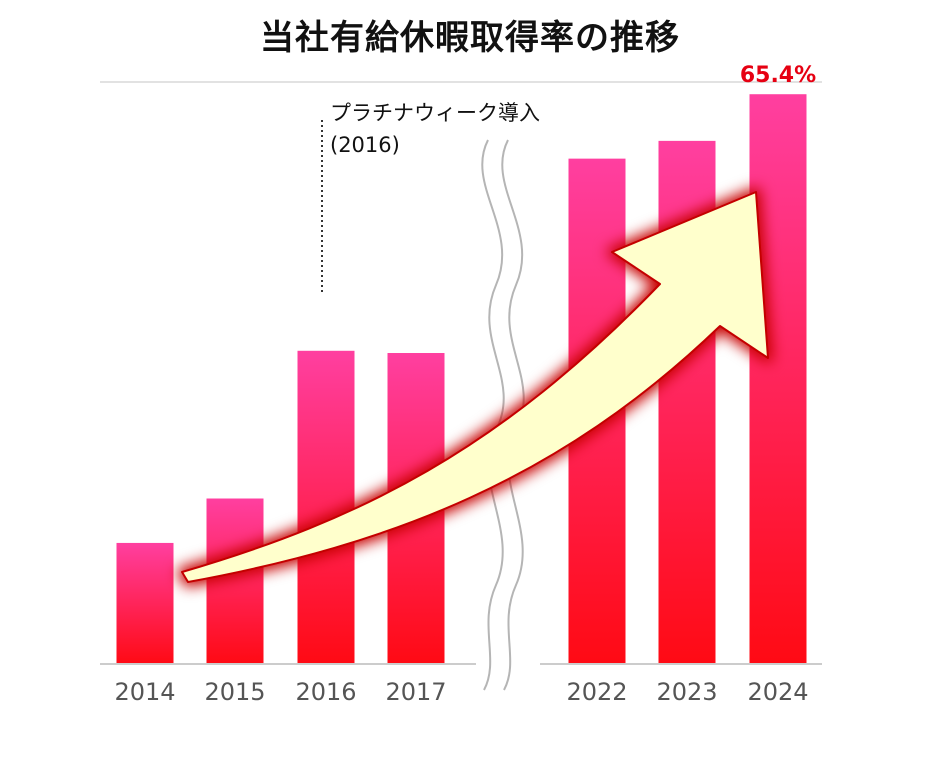  What do you see at coordinates (326, 507) in the screenshot?
I see `bar-2016` at bounding box center [326, 507].